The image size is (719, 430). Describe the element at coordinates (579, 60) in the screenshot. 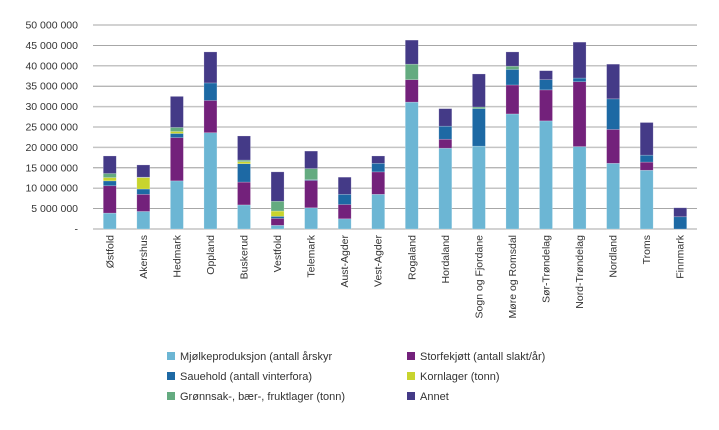

I see `bar-segment-nord-trøndelag-5` at that location.